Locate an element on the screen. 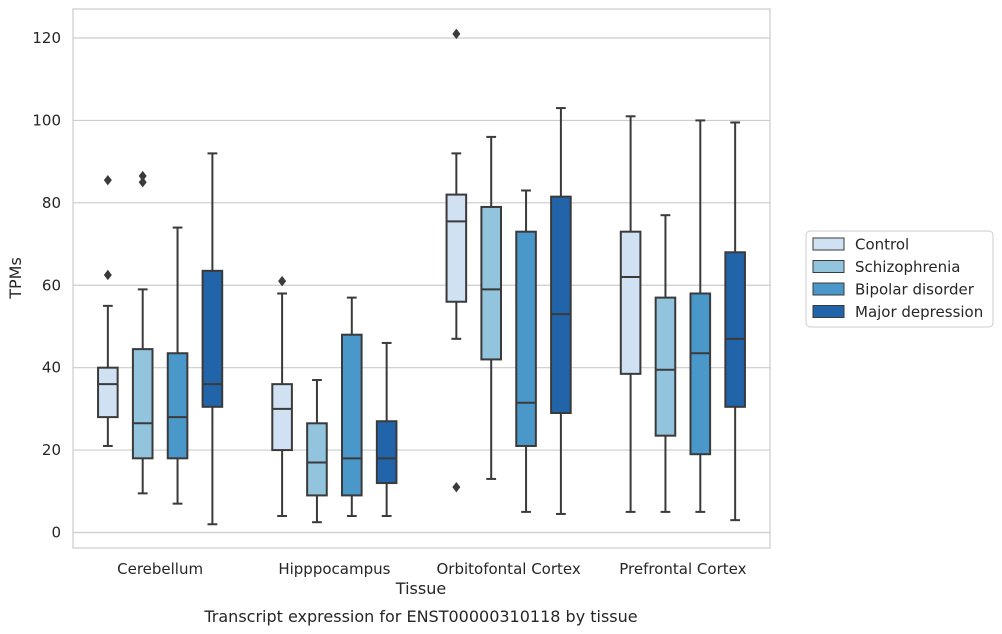  x-axis-title: Tissue is located at coordinates (420, 588).